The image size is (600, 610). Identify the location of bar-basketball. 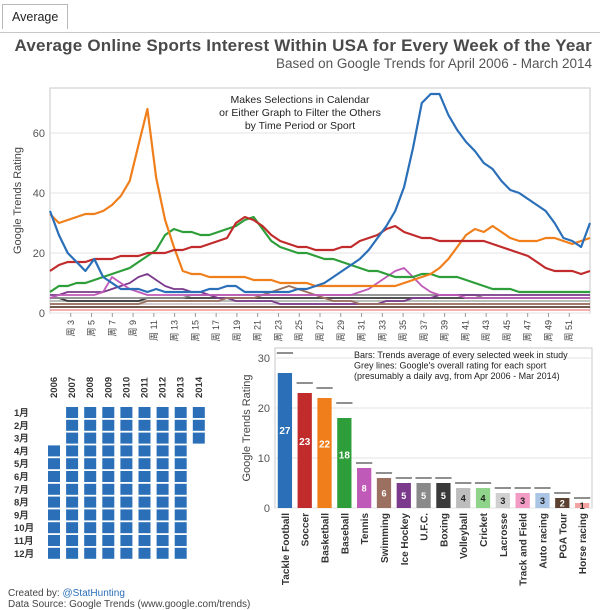
(324, 453).